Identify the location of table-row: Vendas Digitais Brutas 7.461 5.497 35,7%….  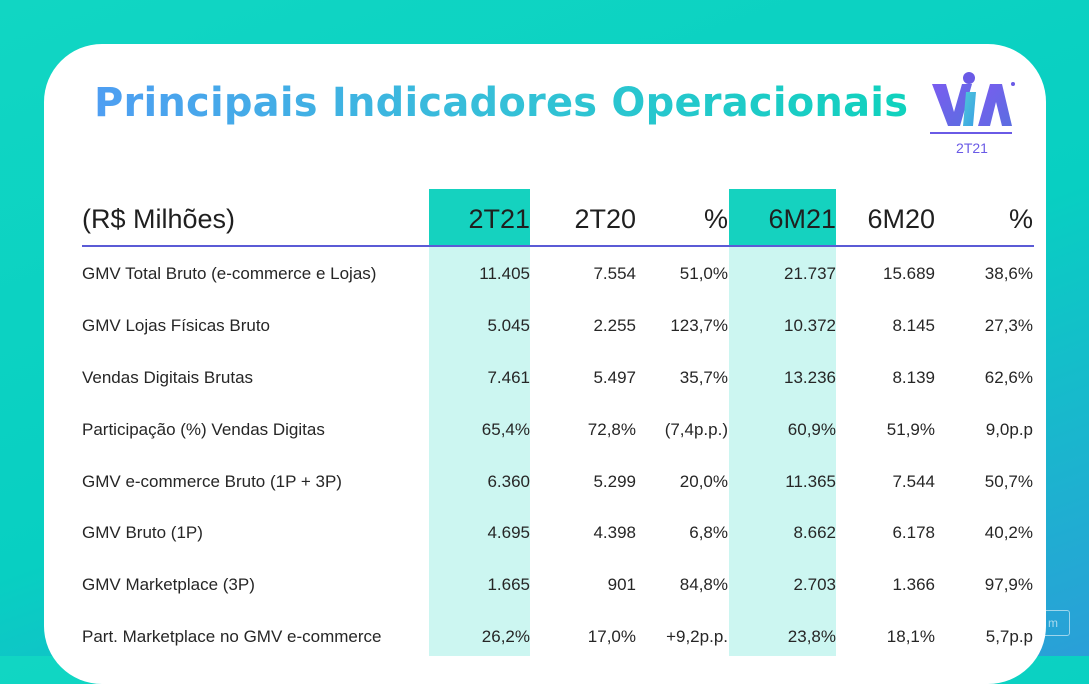
(544, 378).